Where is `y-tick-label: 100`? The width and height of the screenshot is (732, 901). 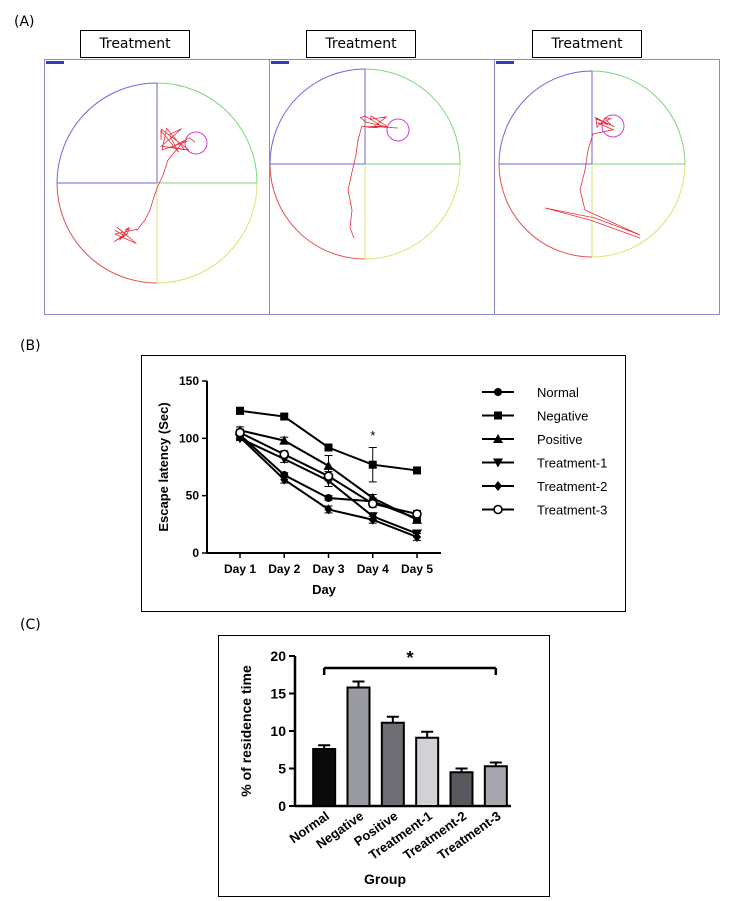
y-tick-label: 100 is located at coordinates (189, 438).